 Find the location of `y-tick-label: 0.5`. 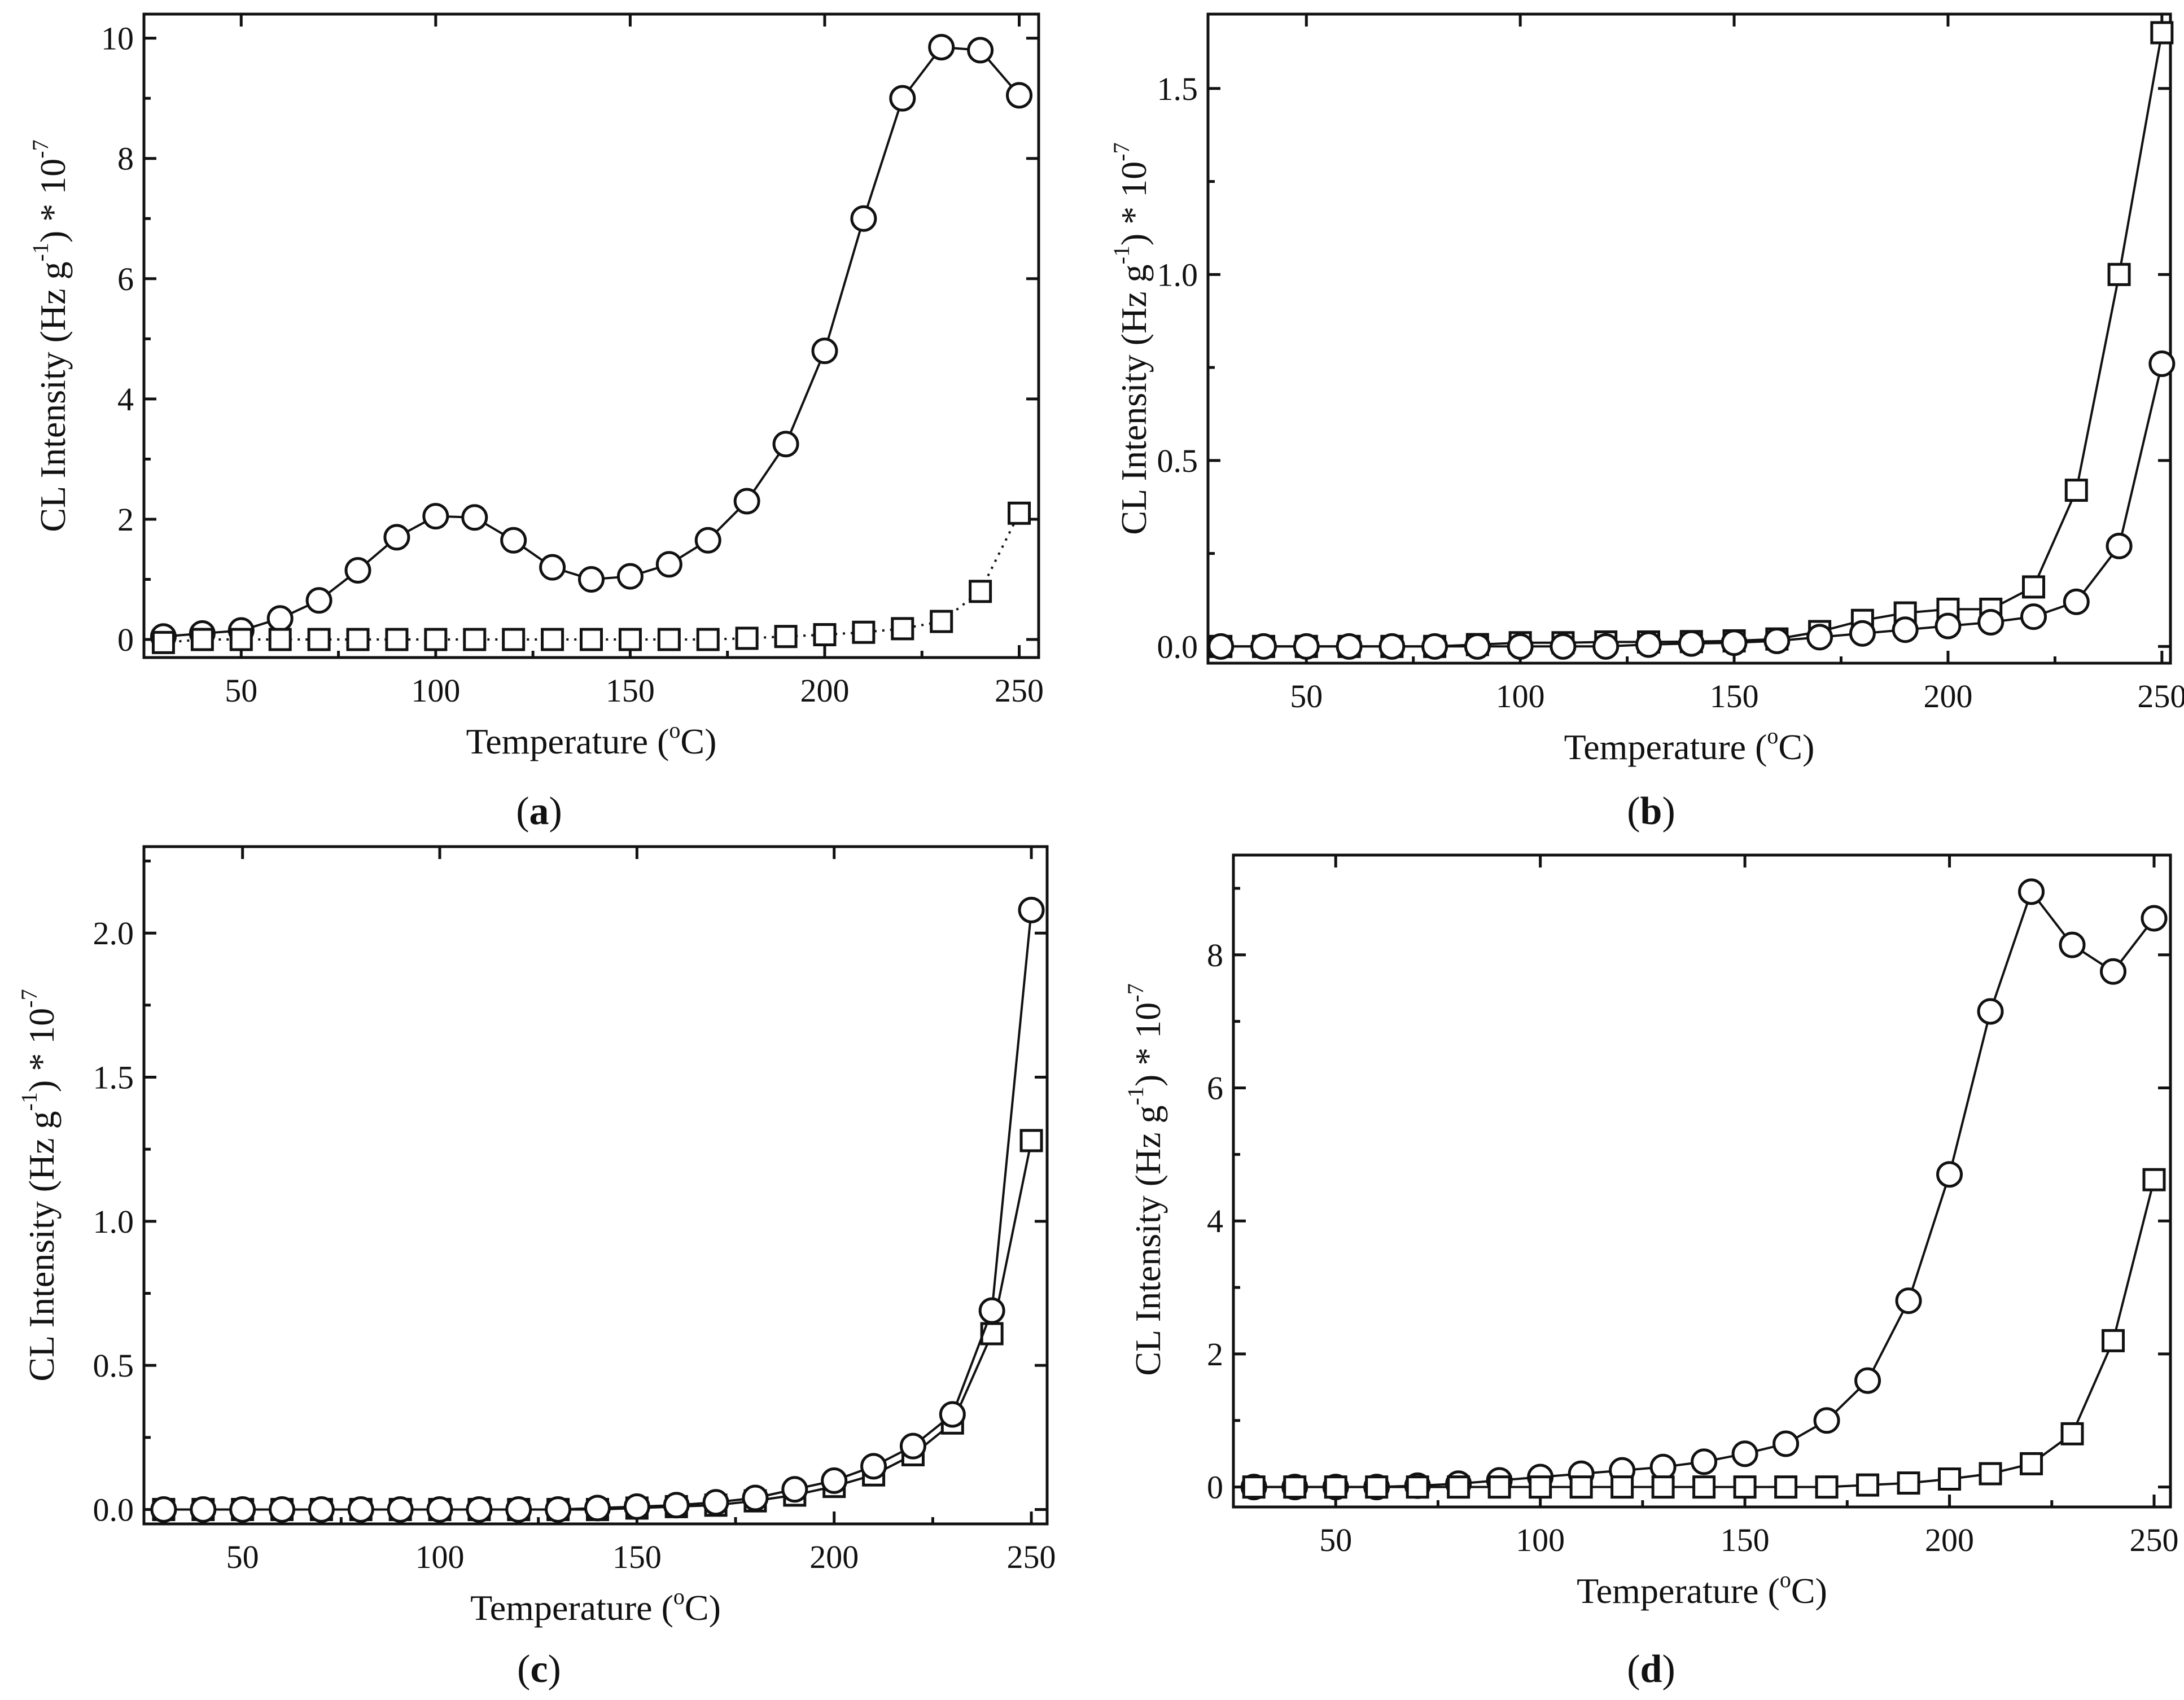

y-tick-label: 0.5 is located at coordinates (113, 1366).